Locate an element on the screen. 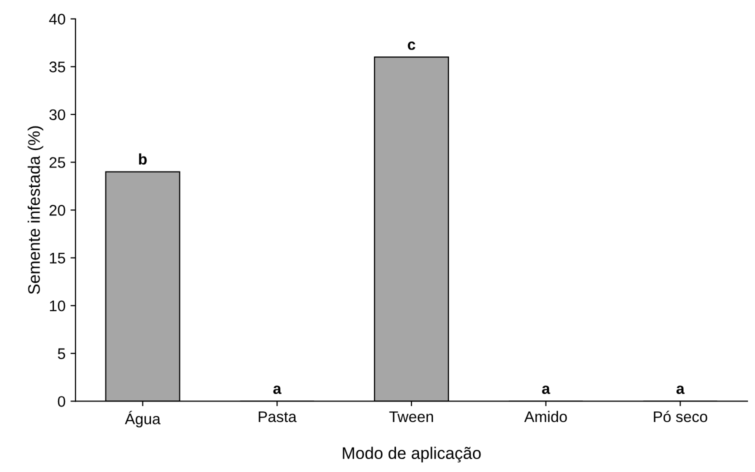  x-axis-title: Modo de aplicação is located at coordinates (411, 454).